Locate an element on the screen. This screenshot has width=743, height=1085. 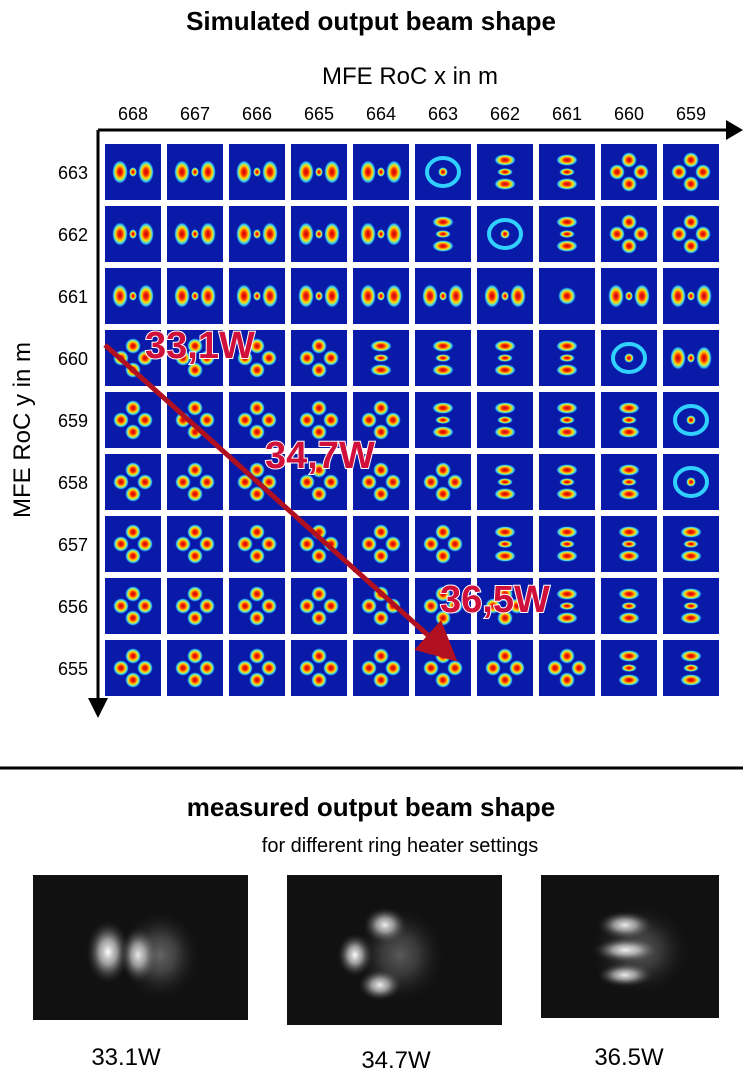
y-tick-label: 663 is located at coordinates (73, 173).